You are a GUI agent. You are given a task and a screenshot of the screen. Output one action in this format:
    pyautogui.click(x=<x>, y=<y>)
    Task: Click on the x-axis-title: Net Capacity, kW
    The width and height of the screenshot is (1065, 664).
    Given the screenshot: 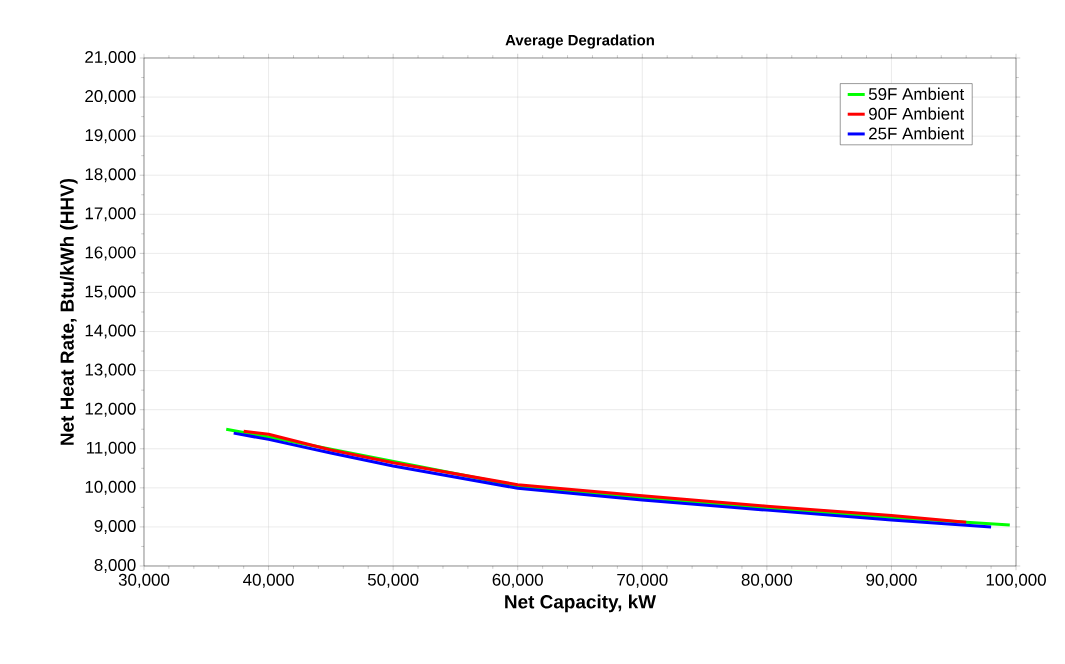 What is the action you would take?
    pyautogui.click(x=581, y=603)
    